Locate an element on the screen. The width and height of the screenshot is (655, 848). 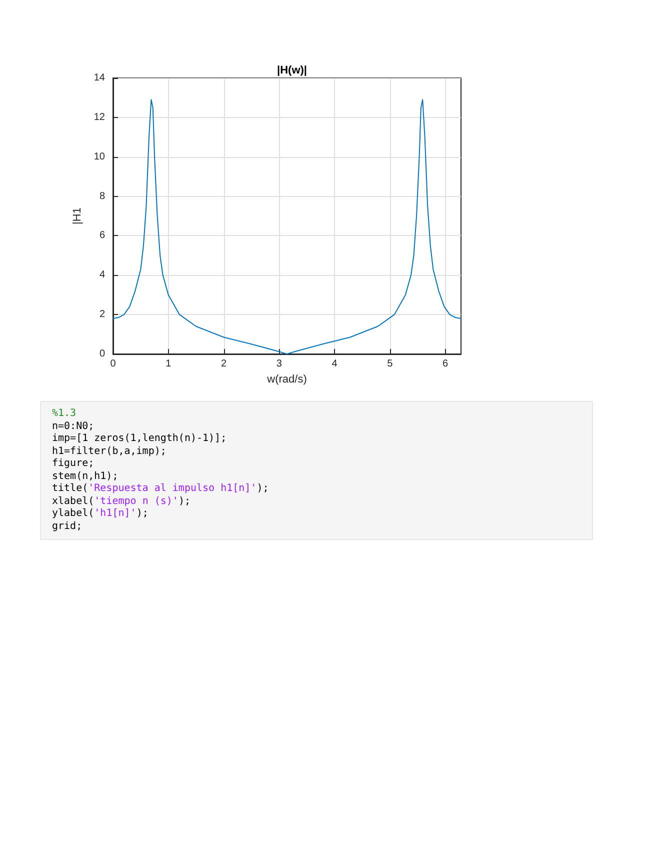
x-tick-label: 0 is located at coordinates (113, 364).